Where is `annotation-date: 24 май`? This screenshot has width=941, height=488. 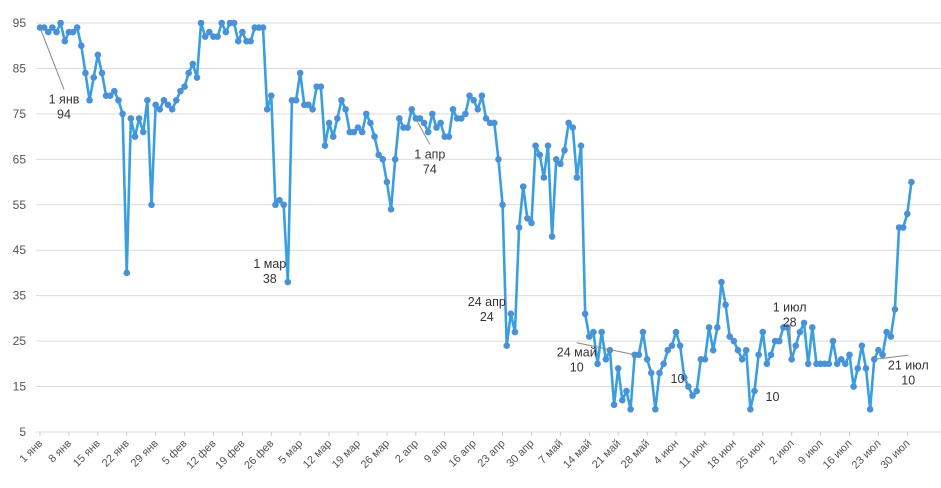 annotation-date: 24 май is located at coordinates (577, 353).